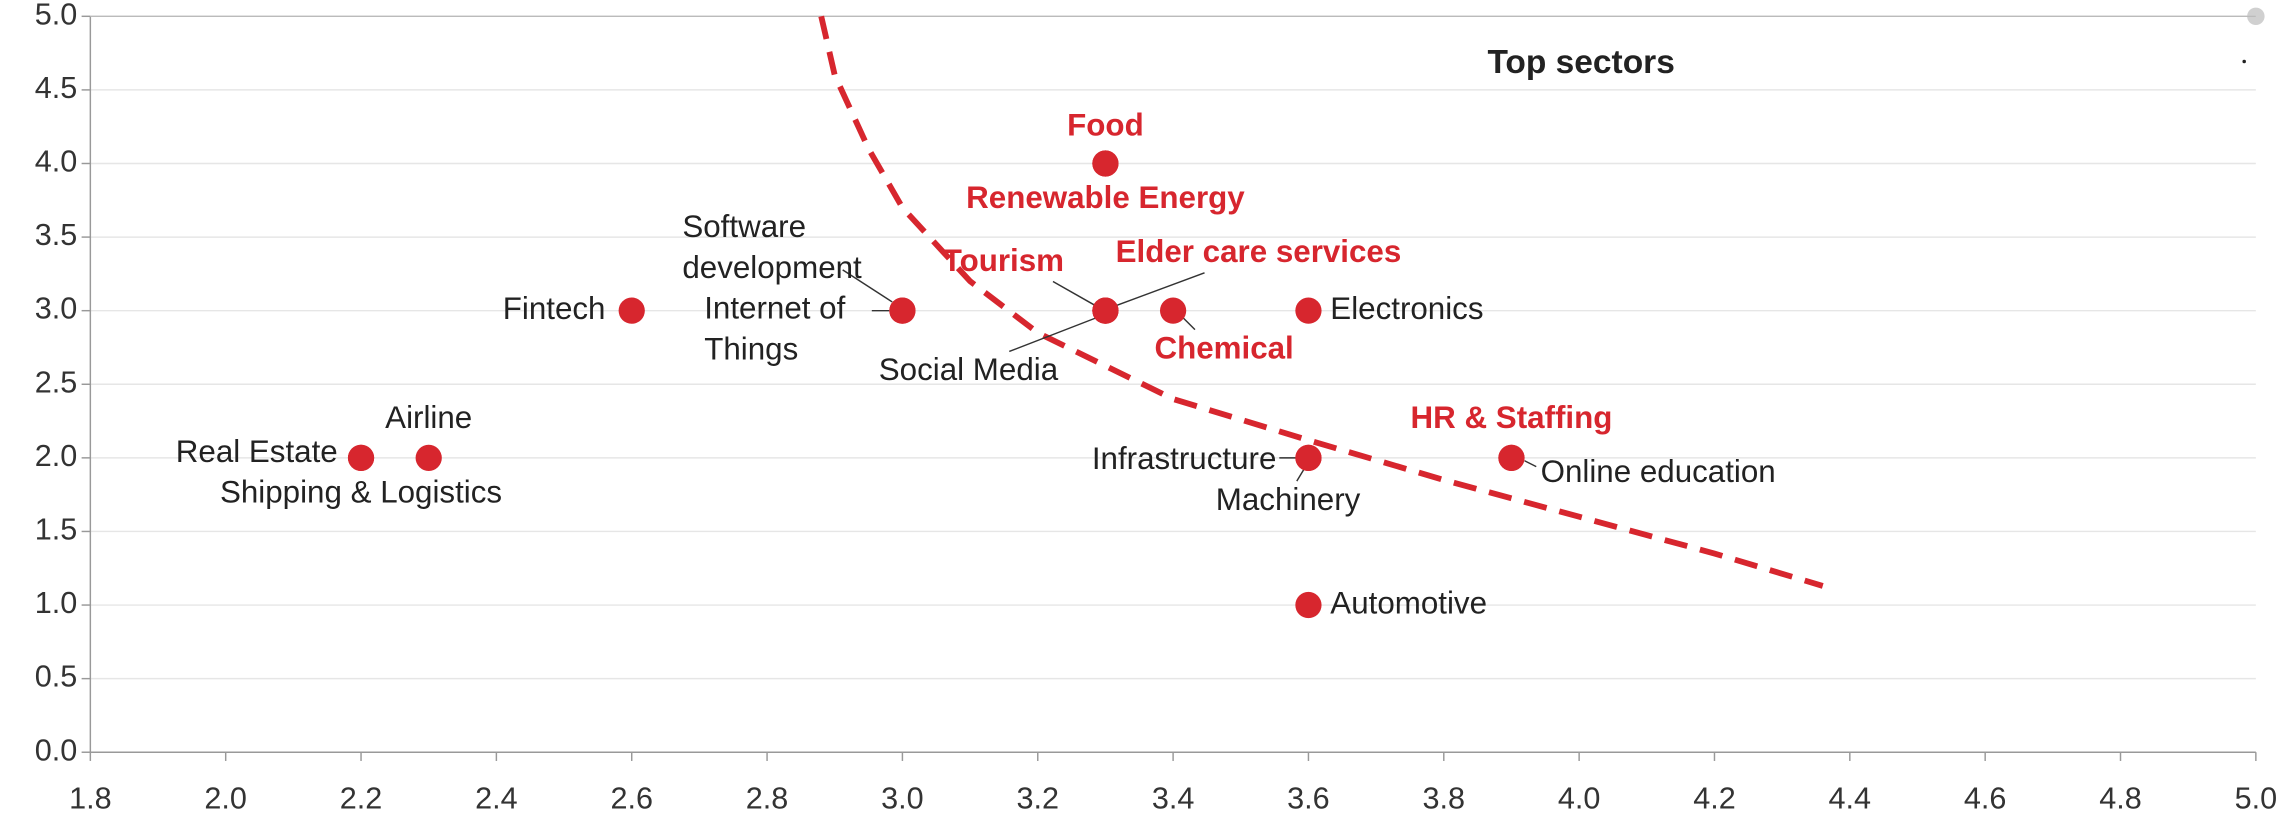  I want to click on y-tick-label: 3.0, so click(56, 309).